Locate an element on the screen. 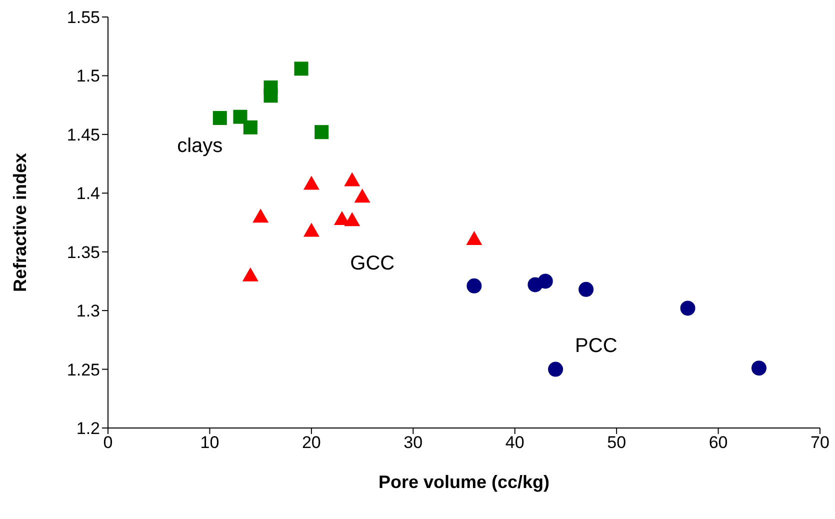 The width and height of the screenshot is (835, 519). x-tick-label: 0 is located at coordinates (108, 442).